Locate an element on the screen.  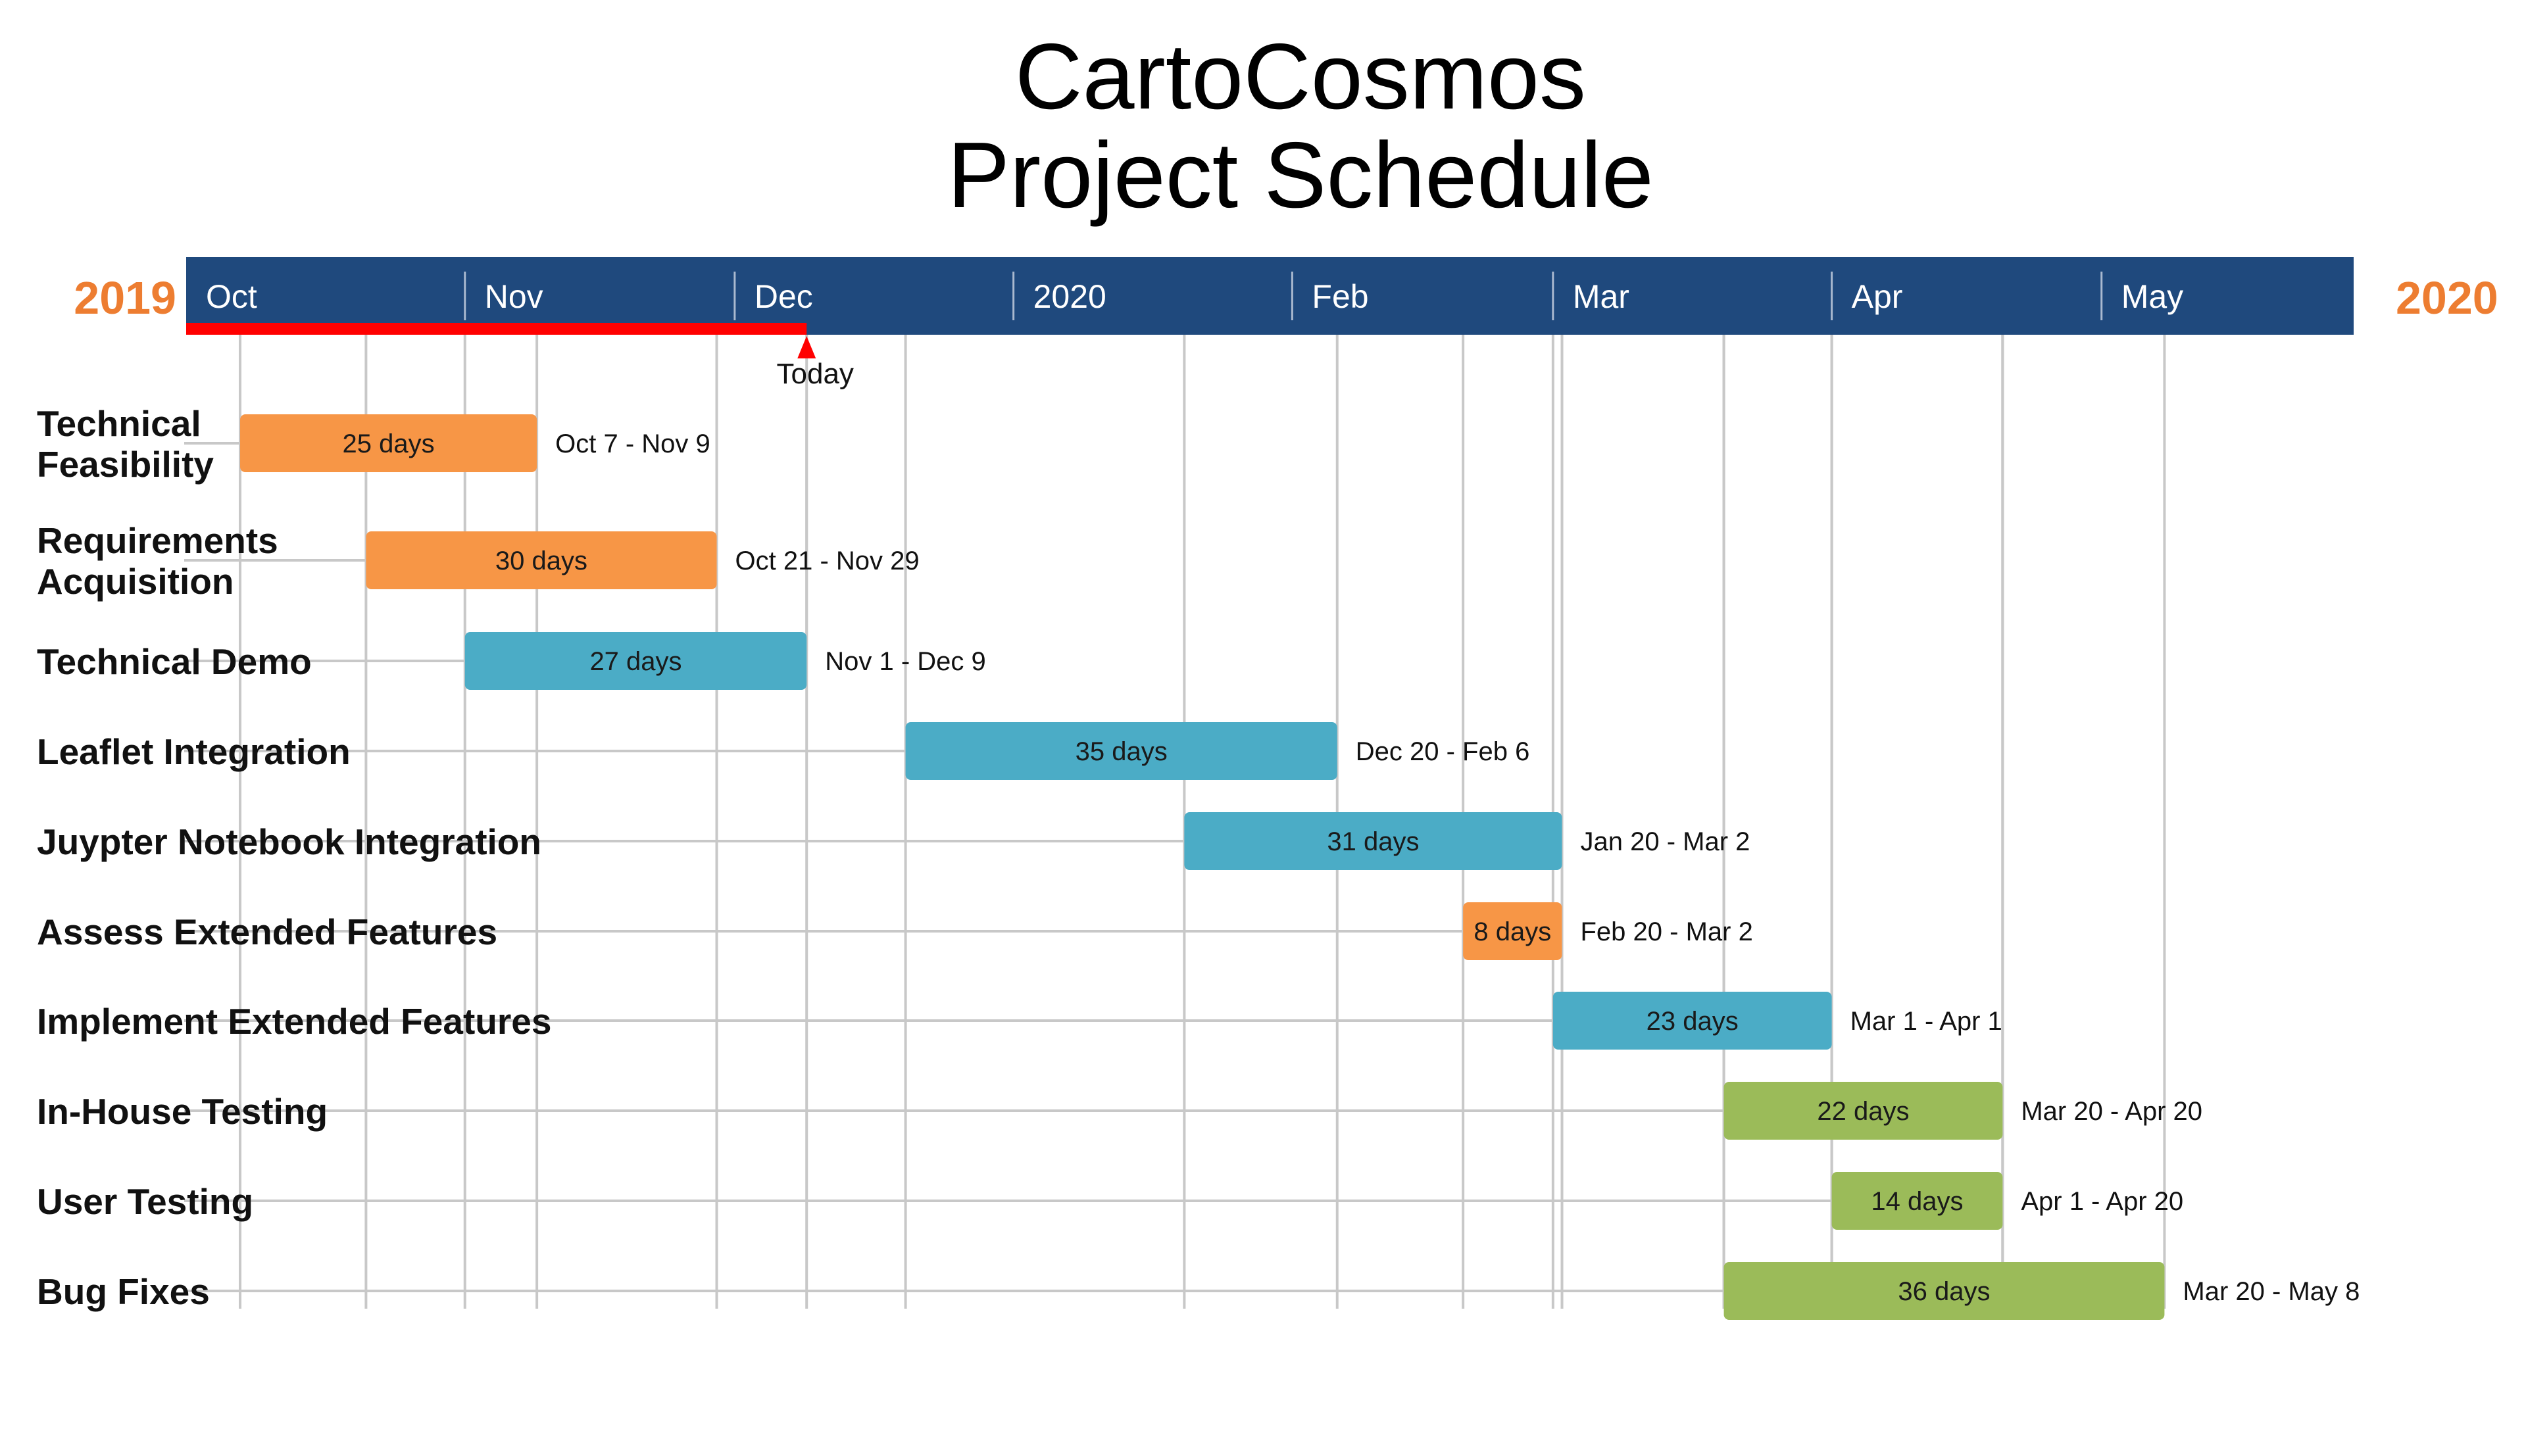
month-tick-label: Nov is located at coordinates (514, 296).